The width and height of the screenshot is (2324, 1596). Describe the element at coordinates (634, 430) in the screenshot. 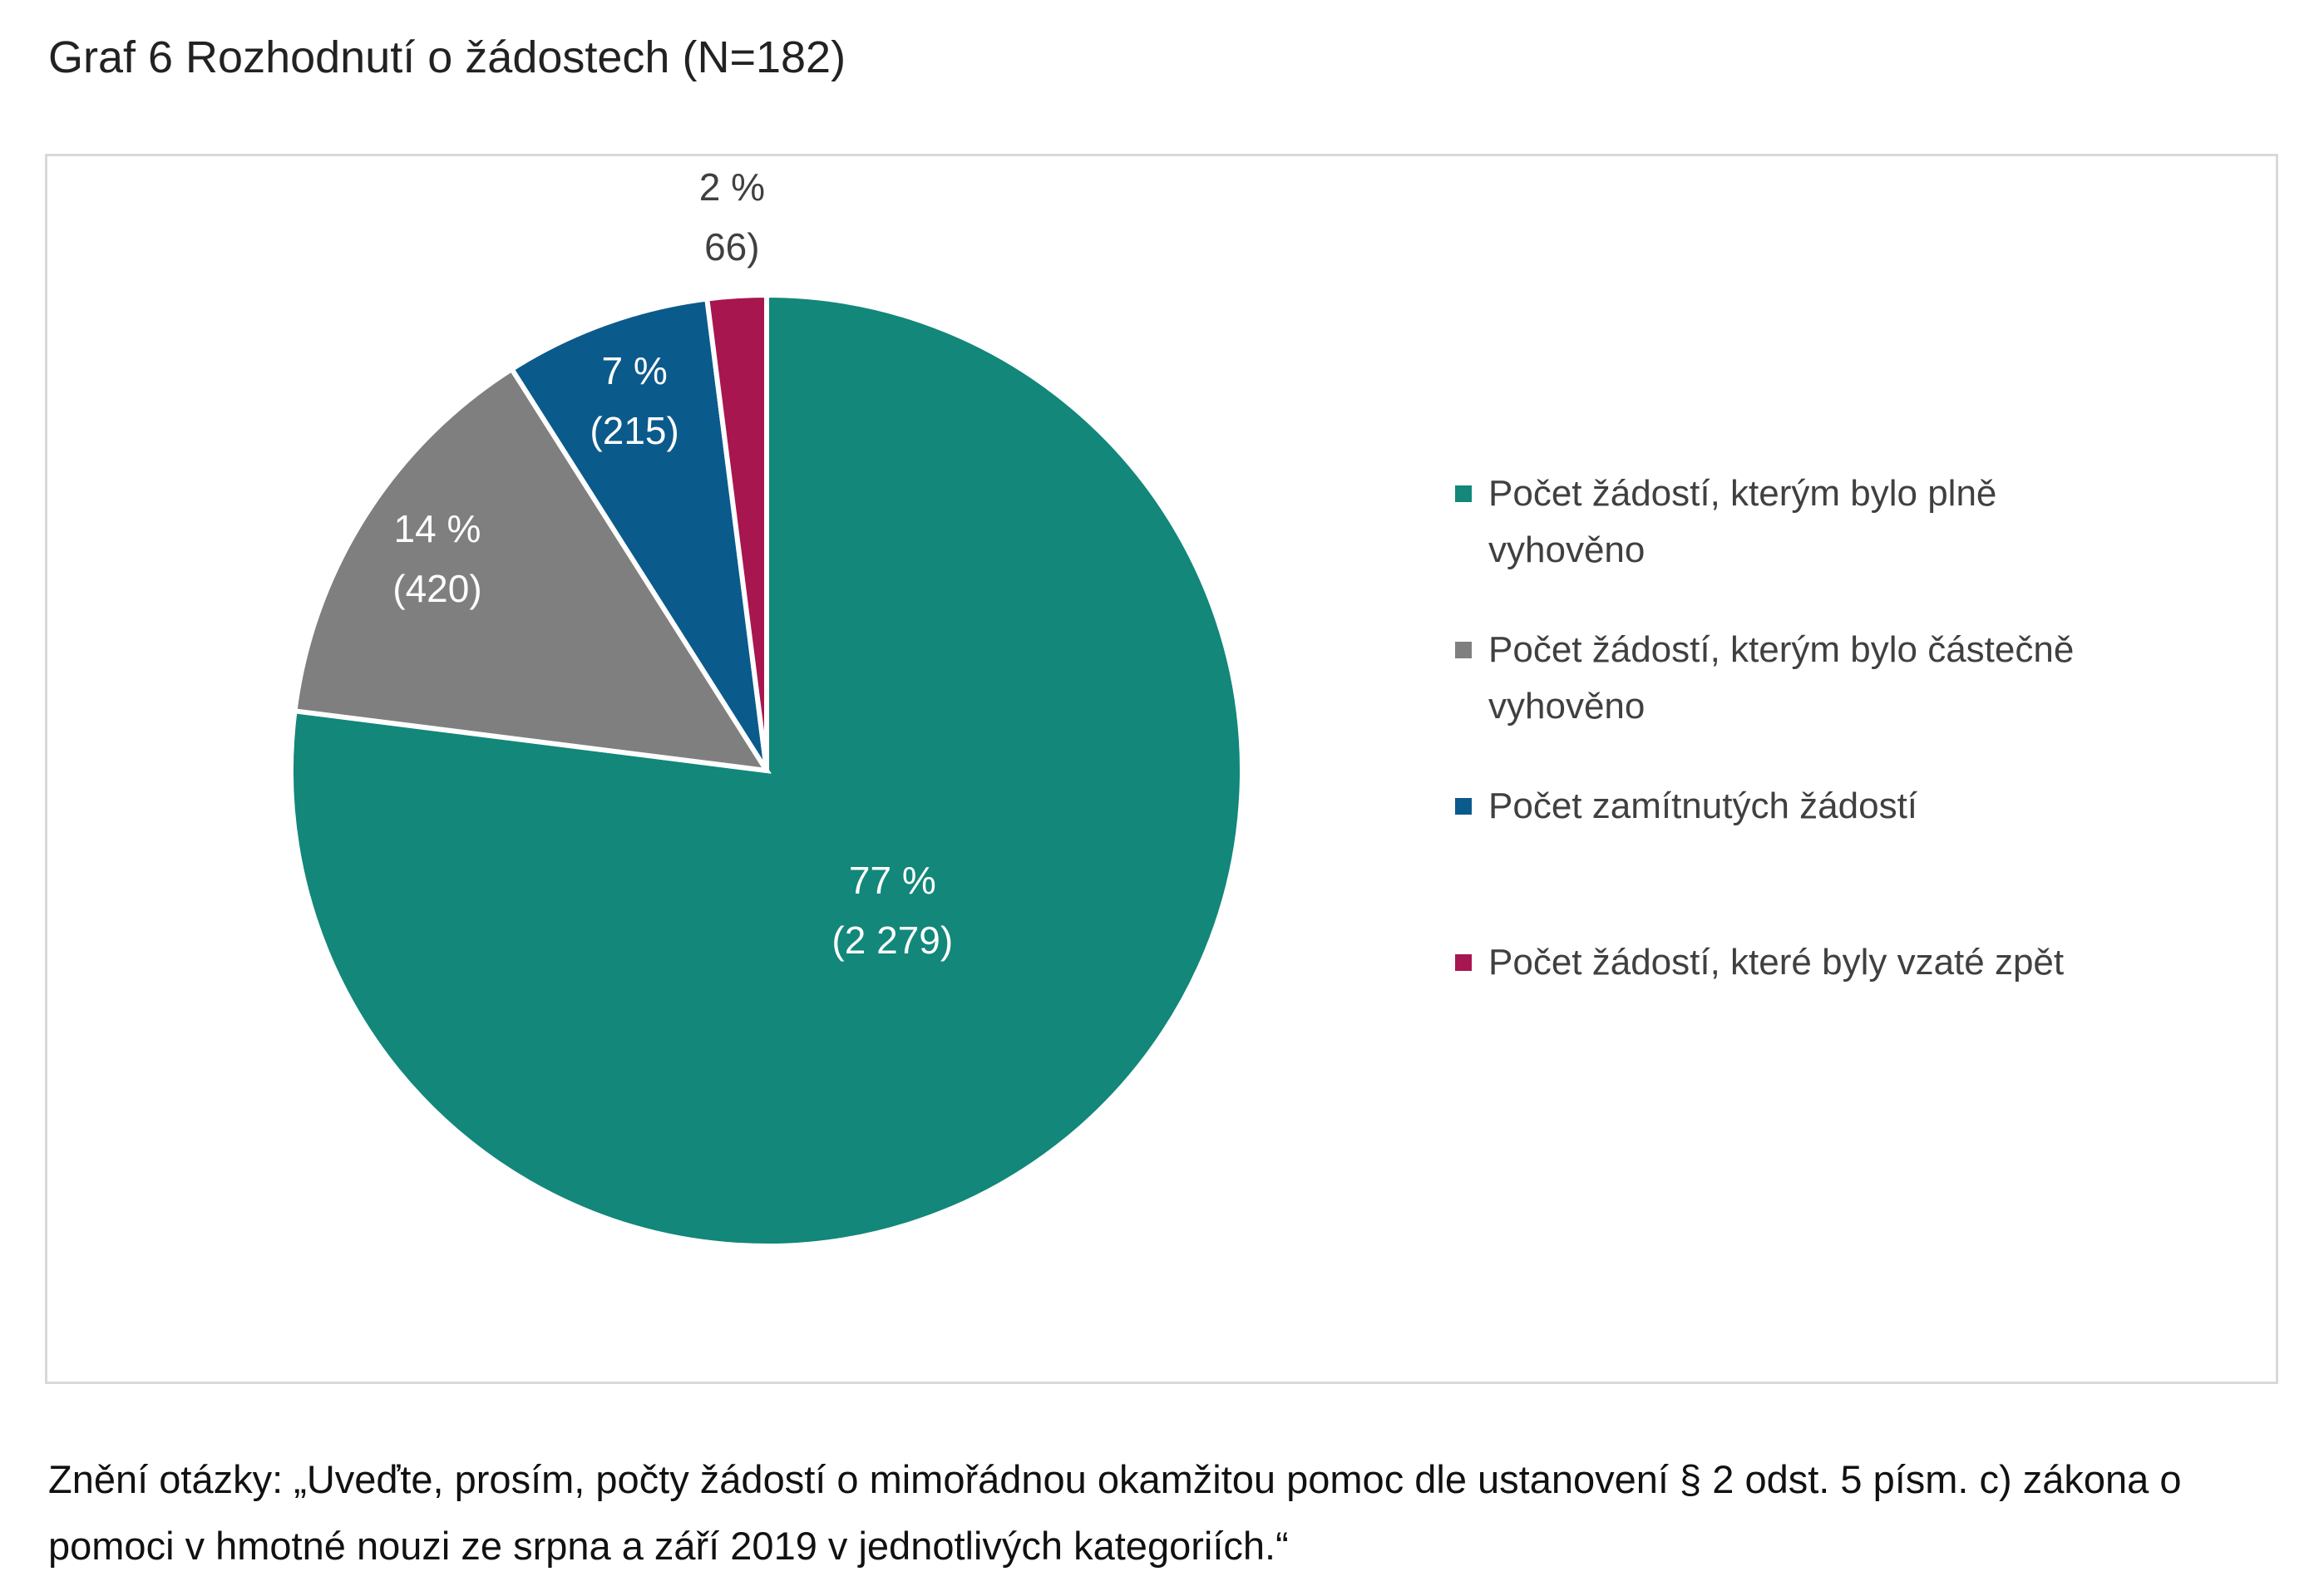

I see `data-label-count: (215)` at that location.